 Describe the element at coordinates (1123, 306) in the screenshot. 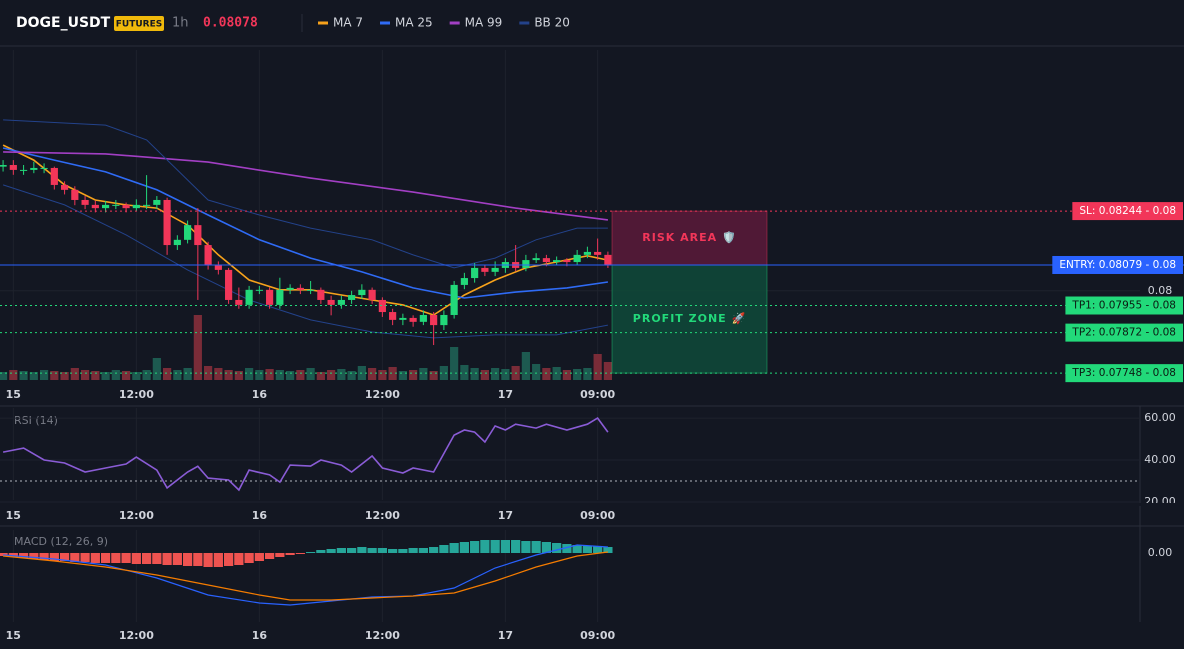

I see `level-tag-label: TP1: 0.07955 - 0.08` at that location.